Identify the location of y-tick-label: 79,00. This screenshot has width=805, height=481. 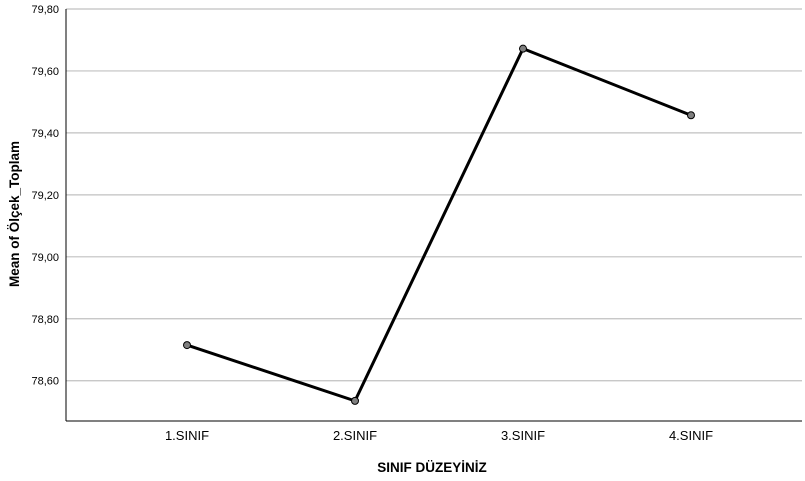
(45, 258).